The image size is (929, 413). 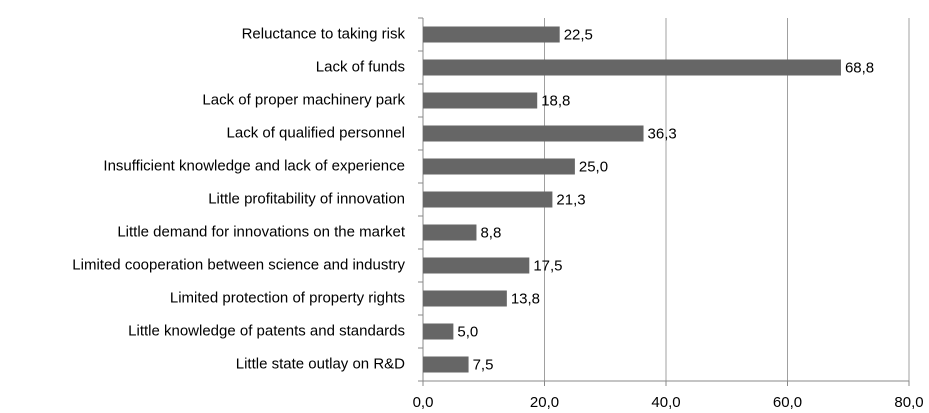 I want to click on y-tick-label: Lack of qualified personnel, so click(x=316, y=132).